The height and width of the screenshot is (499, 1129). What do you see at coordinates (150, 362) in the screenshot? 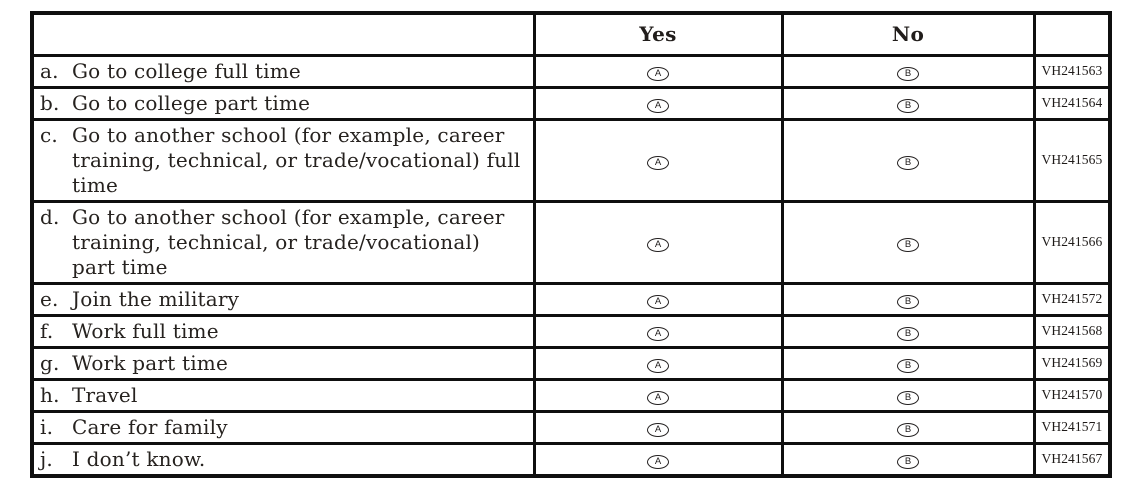
I see `row-label: Work part time` at bounding box center [150, 362].